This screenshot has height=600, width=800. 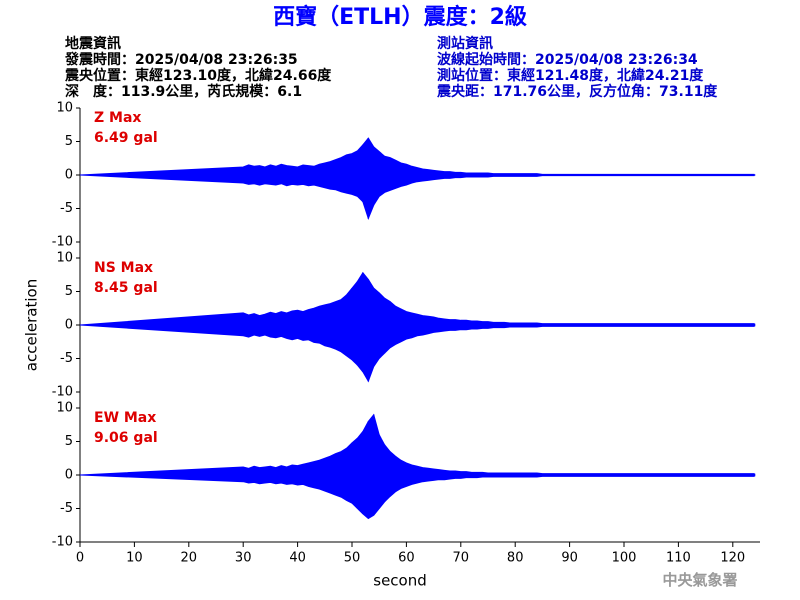 I want to click on info-right: 測站位置：東經121.48度，北緯24.21度, so click(x=570, y=75).